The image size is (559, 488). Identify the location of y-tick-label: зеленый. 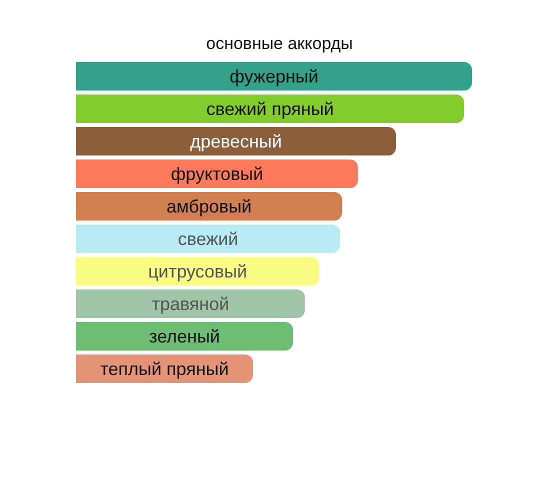
(184, 336).